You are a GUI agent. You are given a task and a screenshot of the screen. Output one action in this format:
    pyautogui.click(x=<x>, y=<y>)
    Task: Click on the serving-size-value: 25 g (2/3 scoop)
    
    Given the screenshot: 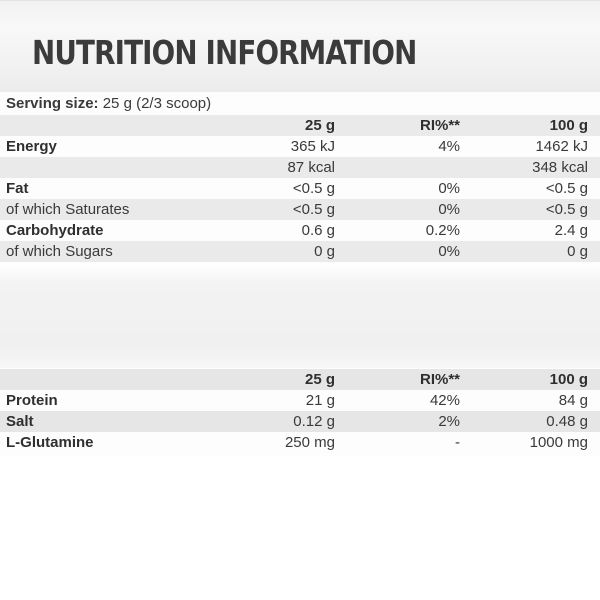 What is the action you would take?
    pyautogui.click(x=157, y=103)
    